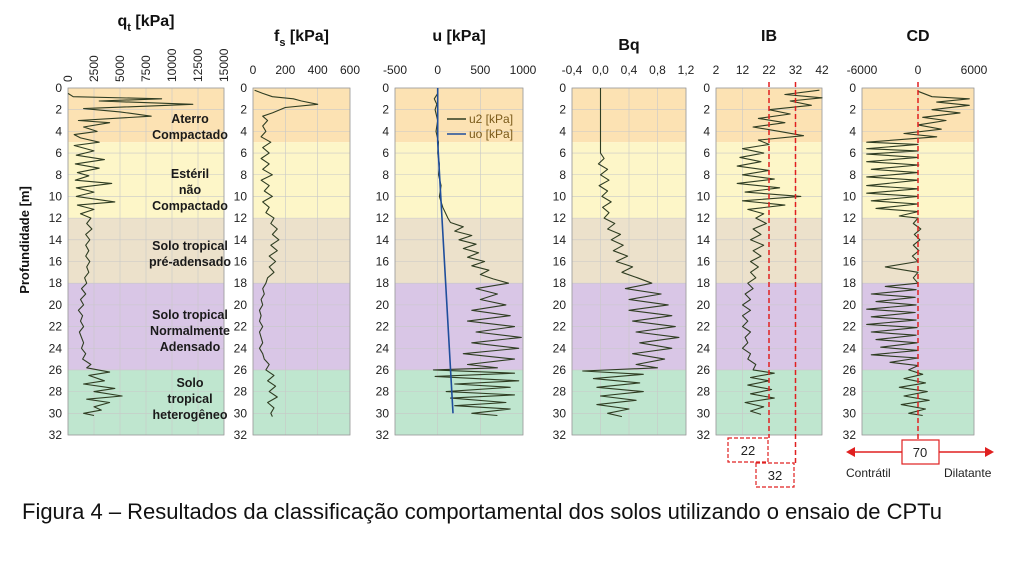 The width and height of the screenshot is (1024, 581). What do you see at coordinates (779, 252) in the screenshot?
I see `series-line-ib` at bounding box center [779, 252].